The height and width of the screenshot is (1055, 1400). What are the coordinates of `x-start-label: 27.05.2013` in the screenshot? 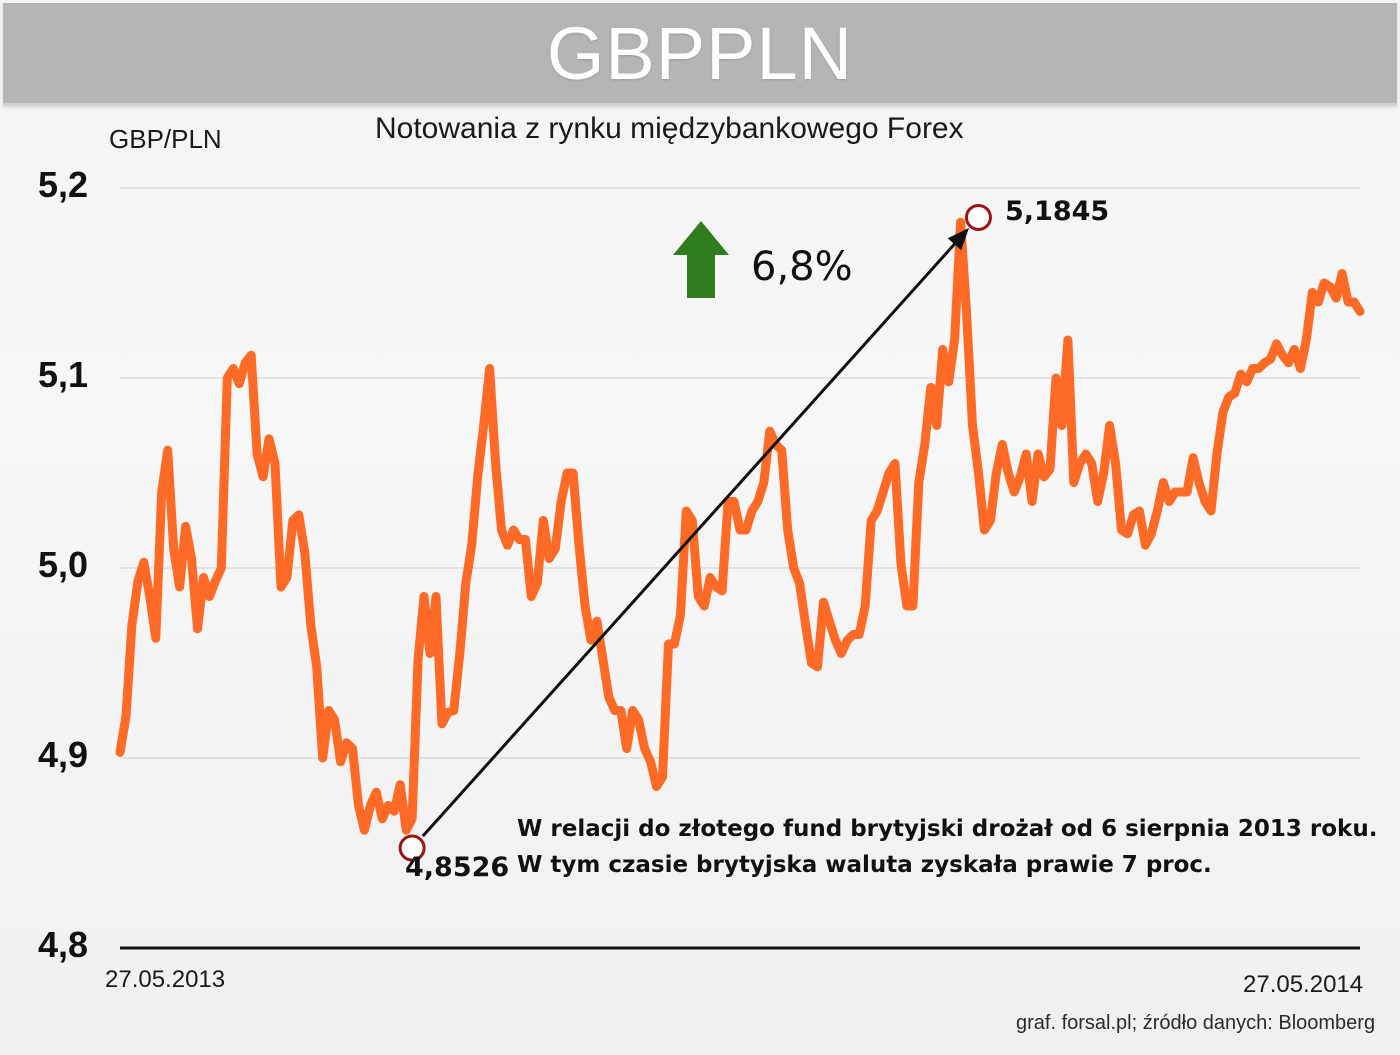 It's located at (165, 979).